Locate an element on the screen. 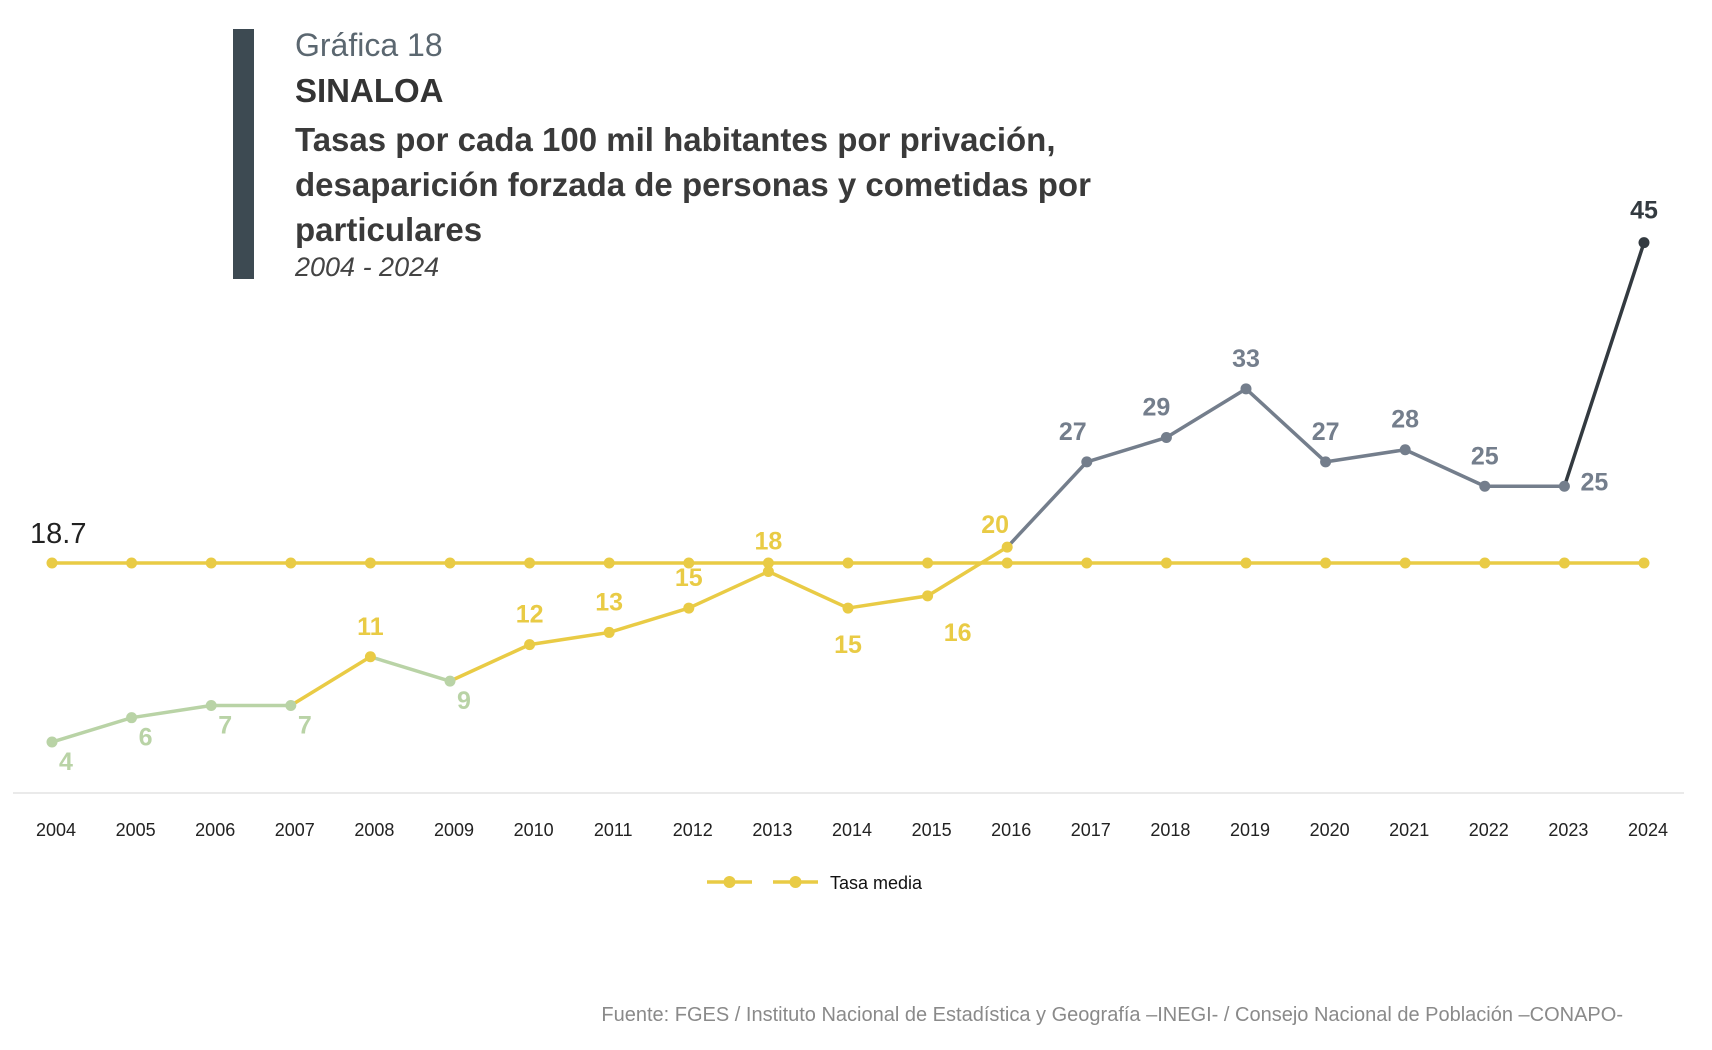 This screenshot has width=1712, height=1050. x-tick-label: 2023 is located at coordinates (1568, 830).